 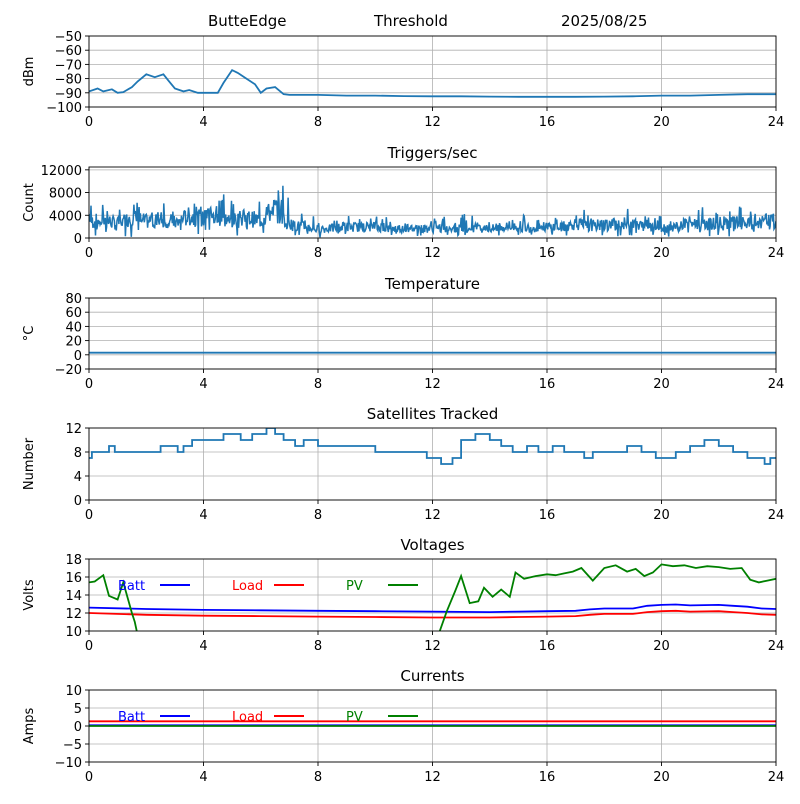 What do you see at coordinates (29, 725) in the screenshot?
I see `y-axis-label: Amps` at bounding box center [29, 725].